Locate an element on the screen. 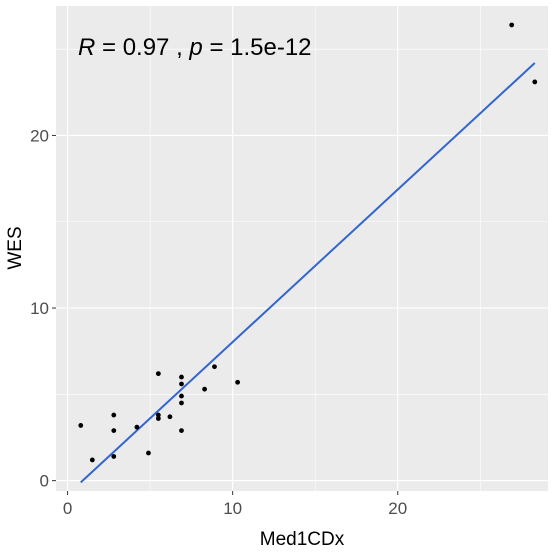  y-tick-label: 20 is located at coordinates (39, 135).